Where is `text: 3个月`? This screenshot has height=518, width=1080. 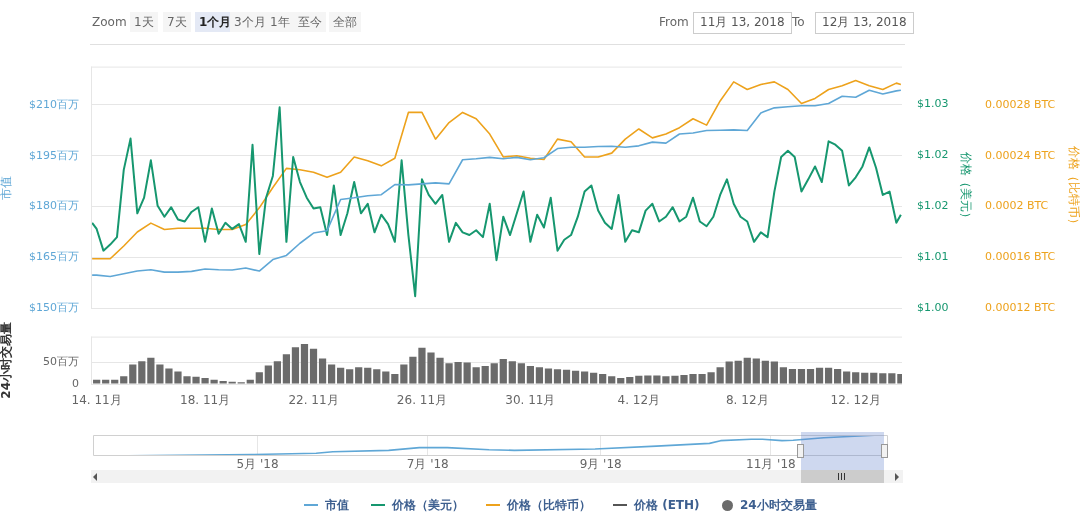 text: 3个月 is located at coordinates (250, 22).